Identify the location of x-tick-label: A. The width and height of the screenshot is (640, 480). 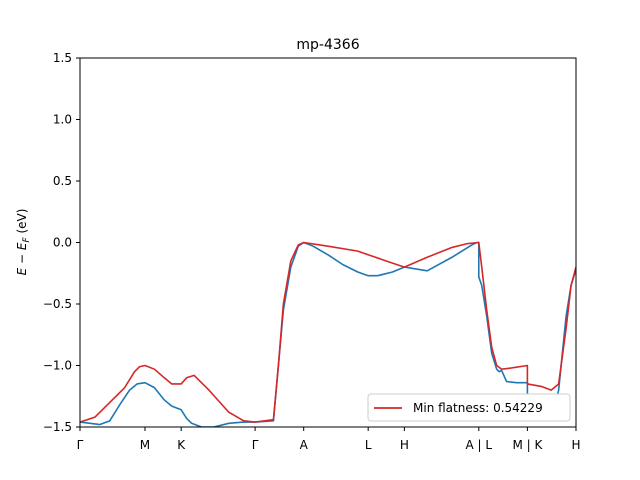
(304, 445).